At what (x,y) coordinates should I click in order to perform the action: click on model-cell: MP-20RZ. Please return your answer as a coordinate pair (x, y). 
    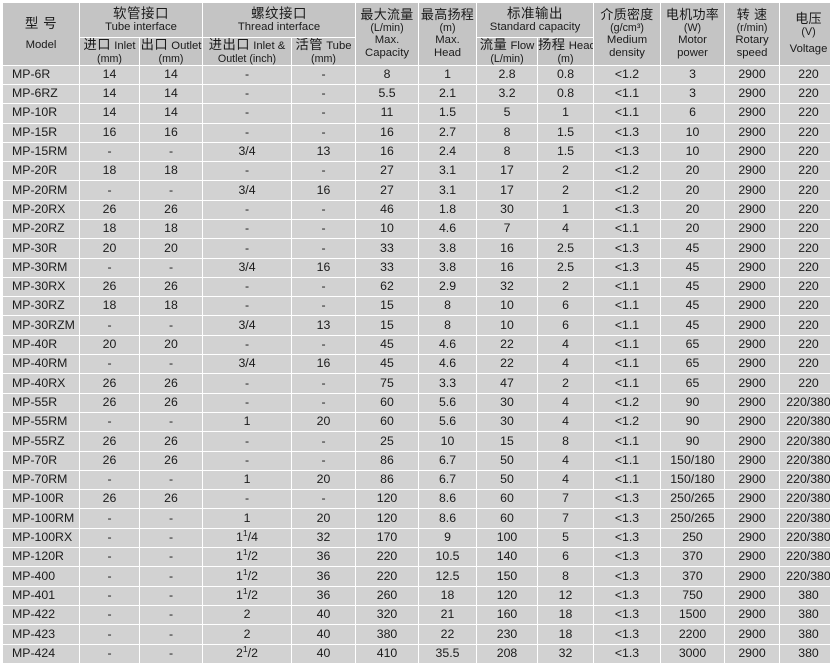
    Looking at the image, I should click on (41, 229).